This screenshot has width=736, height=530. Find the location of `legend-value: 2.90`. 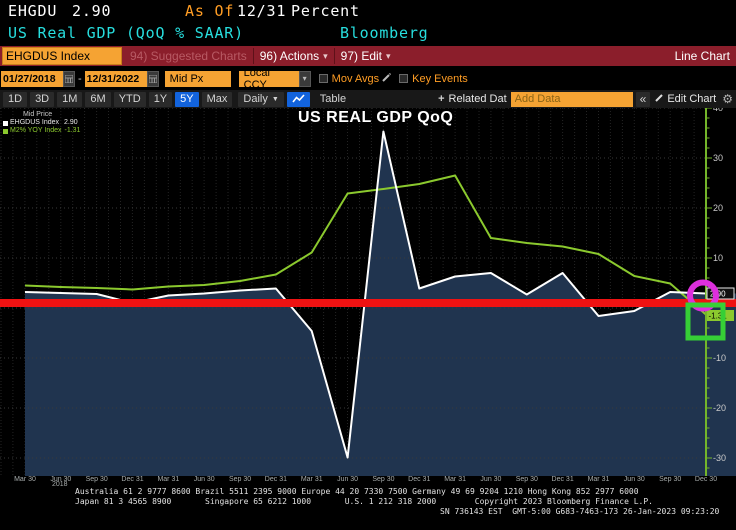

legend-value: 2.90 is located at coordinates (71, 122).